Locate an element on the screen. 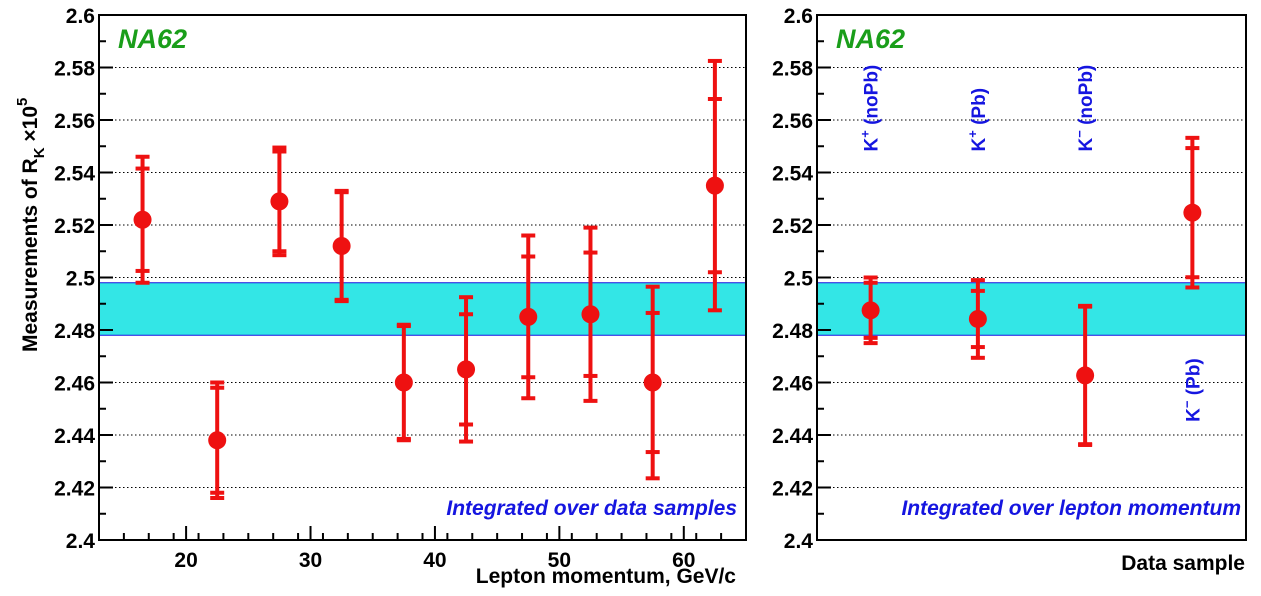 Image resolution: width=1261 pixels, height=596 pixels. left-average-band is located at coordinates (422, 309).